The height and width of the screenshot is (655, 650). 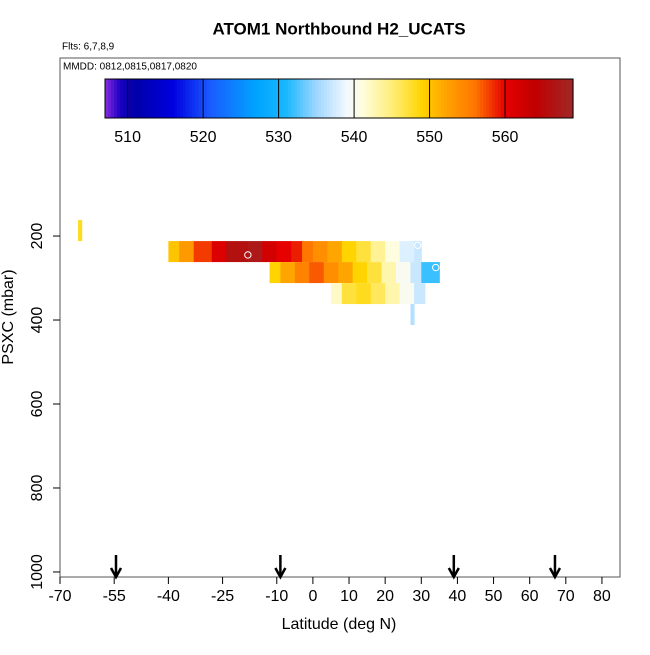 I want to click on colorbar-frame, so click(x=339, y=98).